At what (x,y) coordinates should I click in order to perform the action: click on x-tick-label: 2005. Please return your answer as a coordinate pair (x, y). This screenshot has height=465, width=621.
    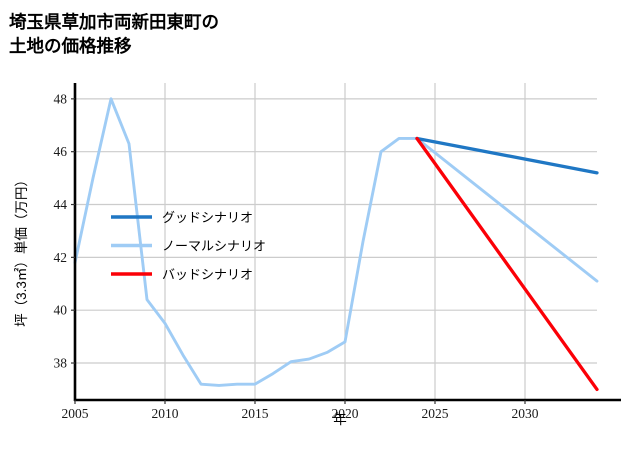
    Looking at the image, I should click on (75, 413).